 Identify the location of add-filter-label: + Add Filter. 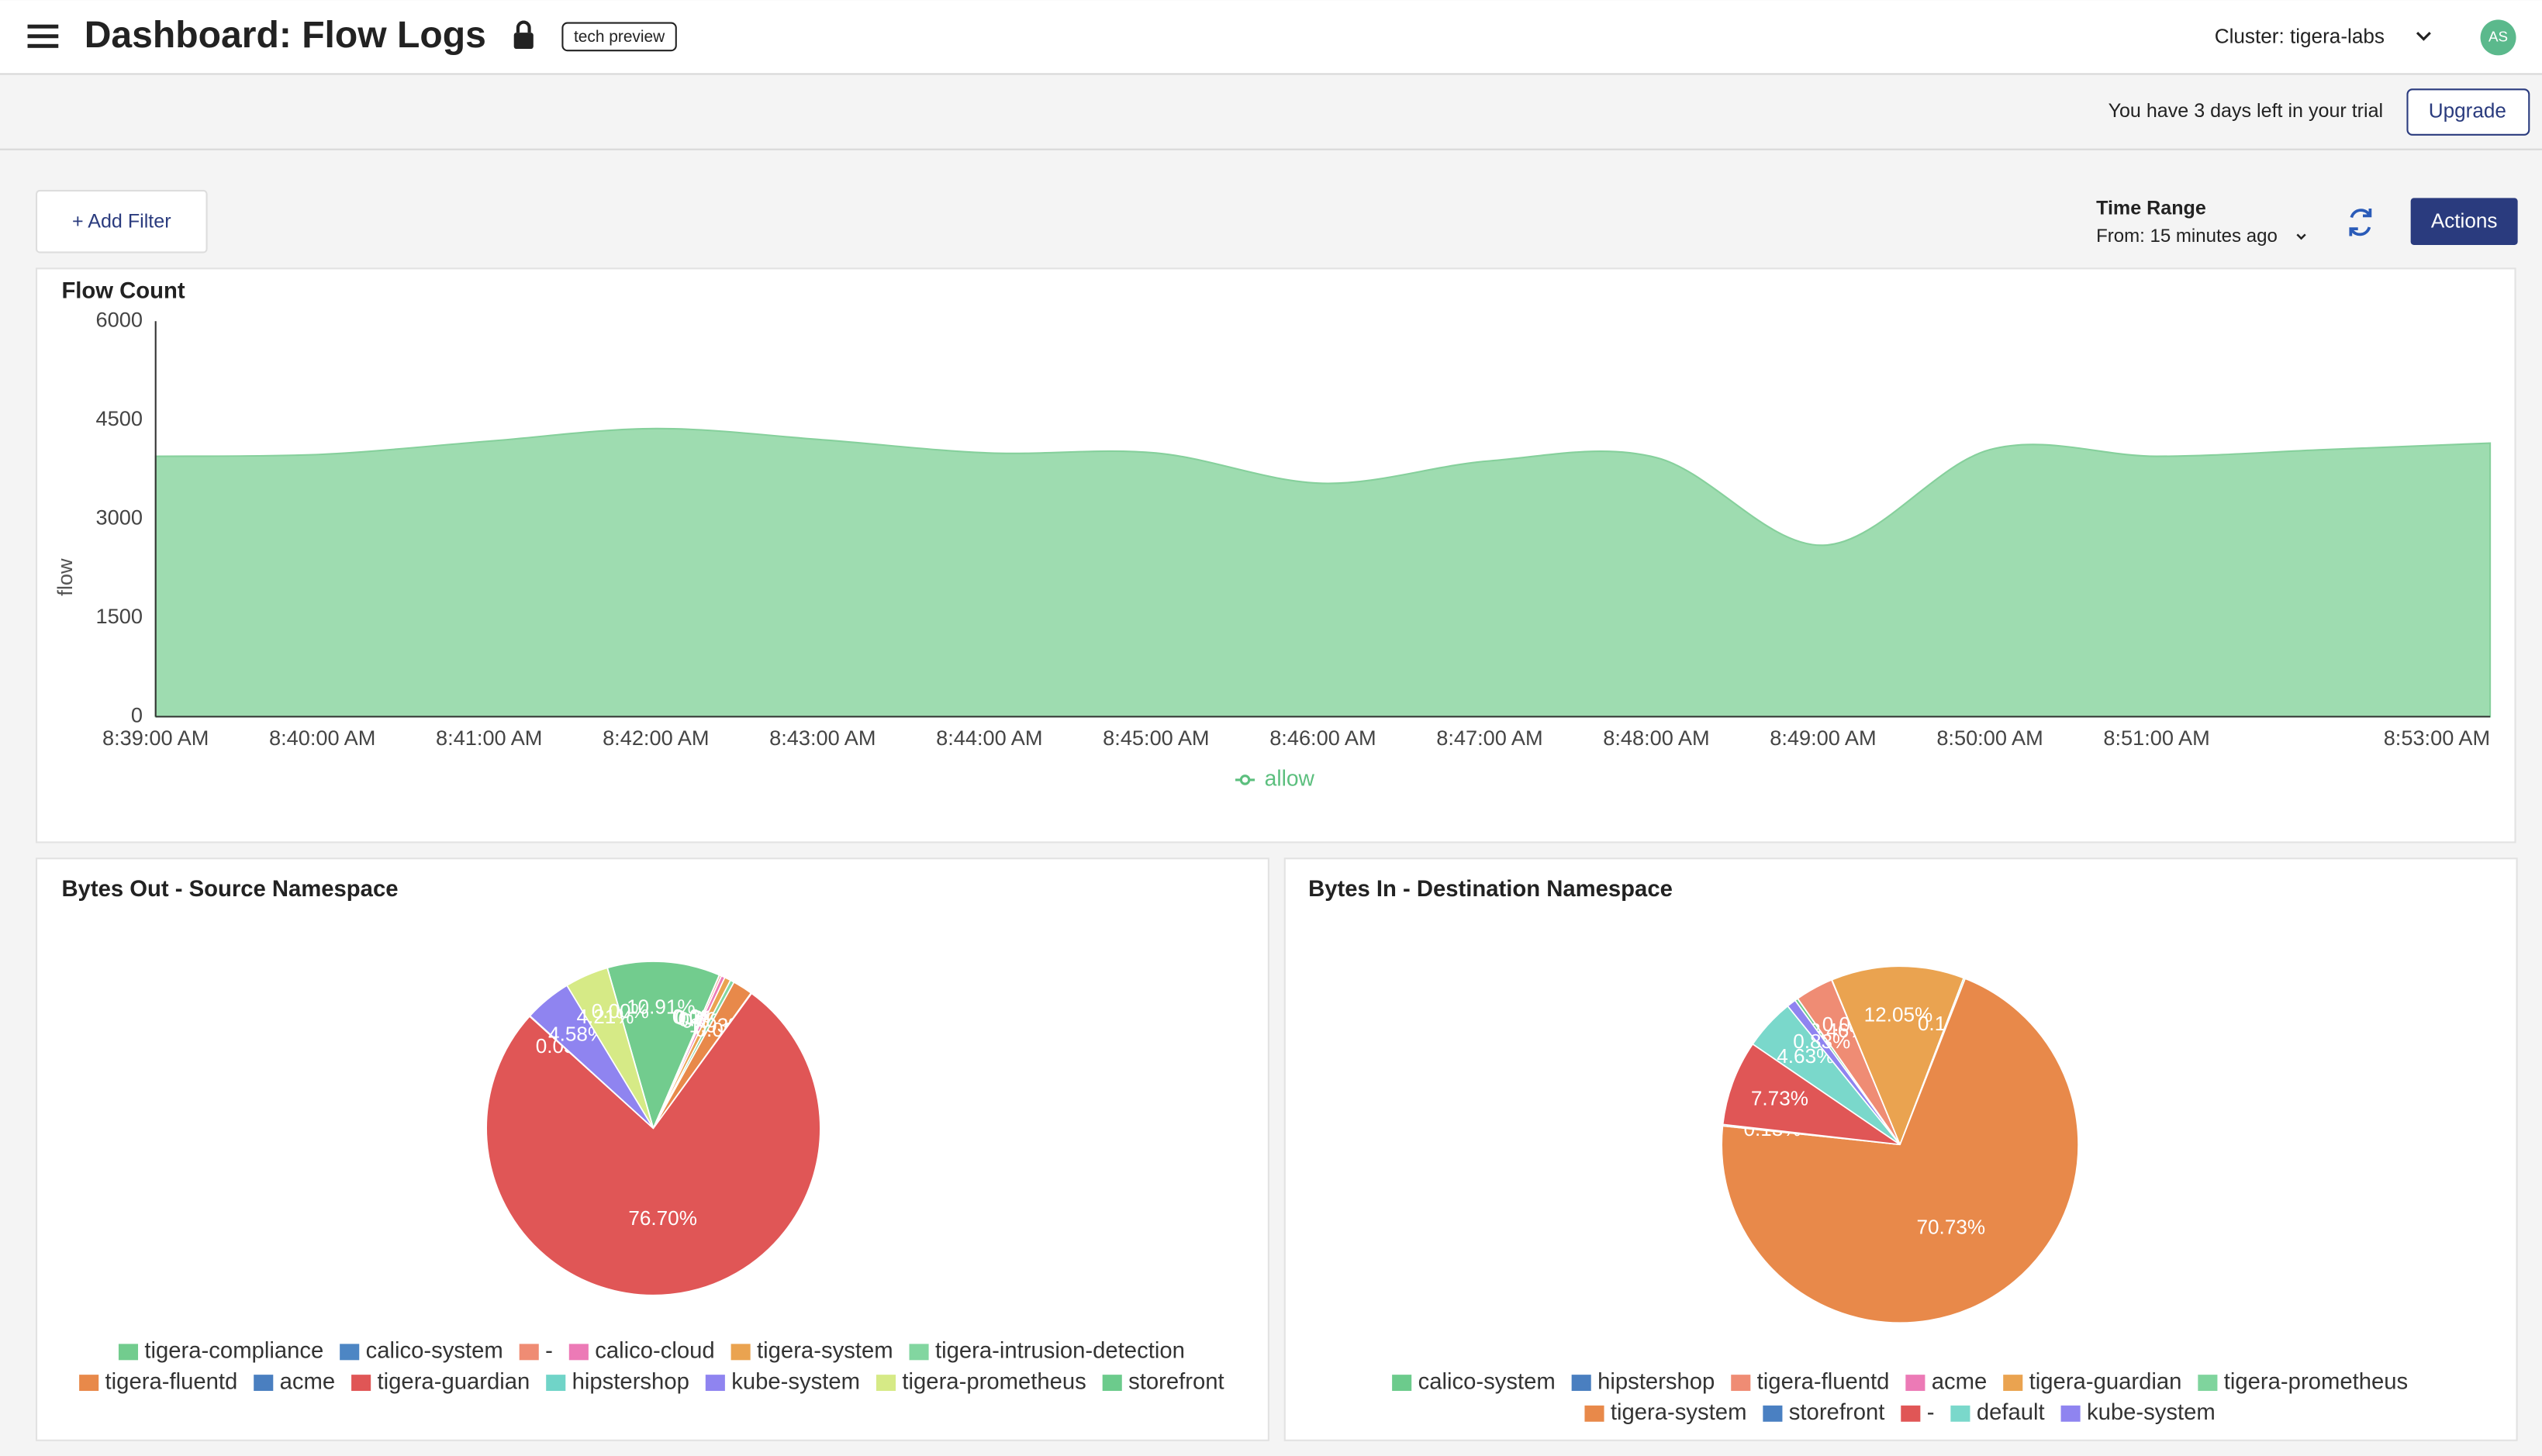
(122, 221).